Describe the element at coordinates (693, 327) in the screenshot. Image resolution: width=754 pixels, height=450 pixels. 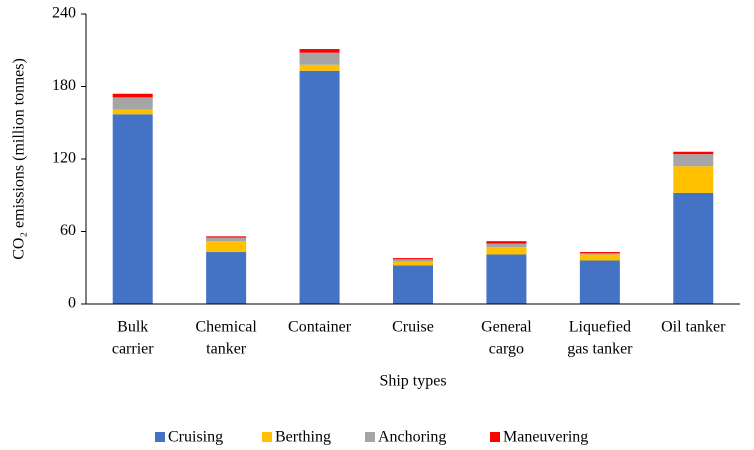
I see `x-tick-label: Oil tanker` at that location.